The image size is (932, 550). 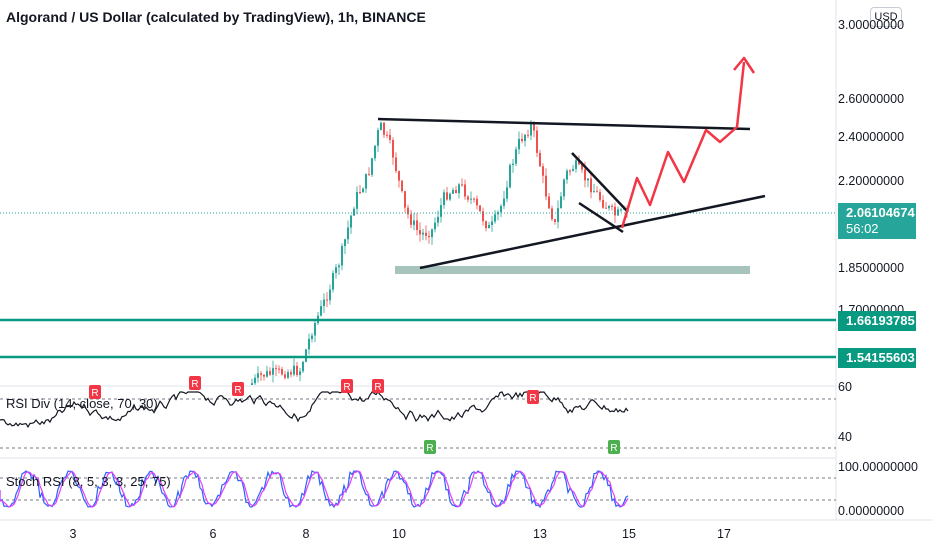 I want to click on stoch-k-line, so click(x=314, y=489).